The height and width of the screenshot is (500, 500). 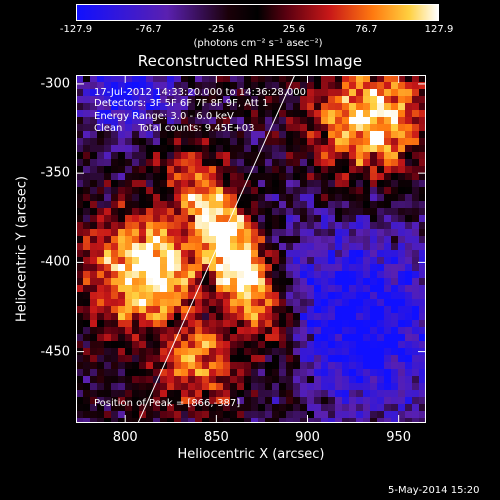 I want to click on annotation-peak: Position of Peak = [866,-387], so click(x=167, y=403).